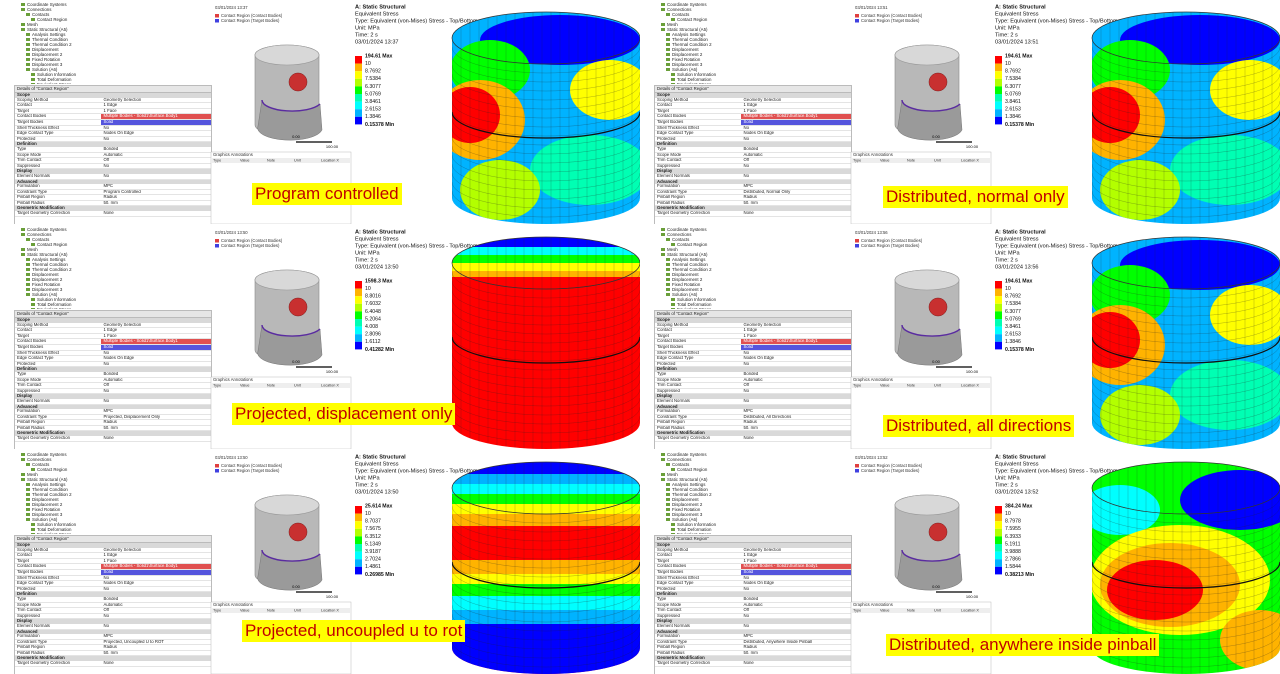 This screenshot has width=1280, height=674. I want to click on body-legend-label: Contact Region (Target Bodies), so click(890, 245).